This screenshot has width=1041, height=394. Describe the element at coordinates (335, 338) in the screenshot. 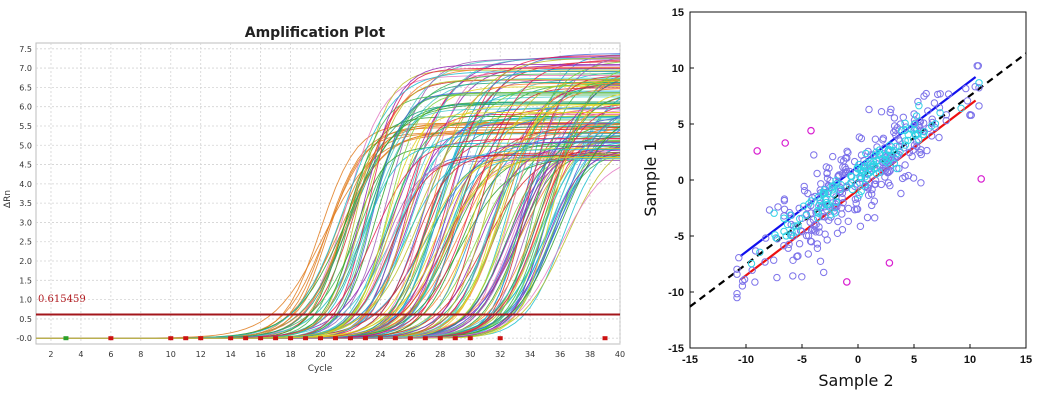

I see `baseline-markers` at that location.